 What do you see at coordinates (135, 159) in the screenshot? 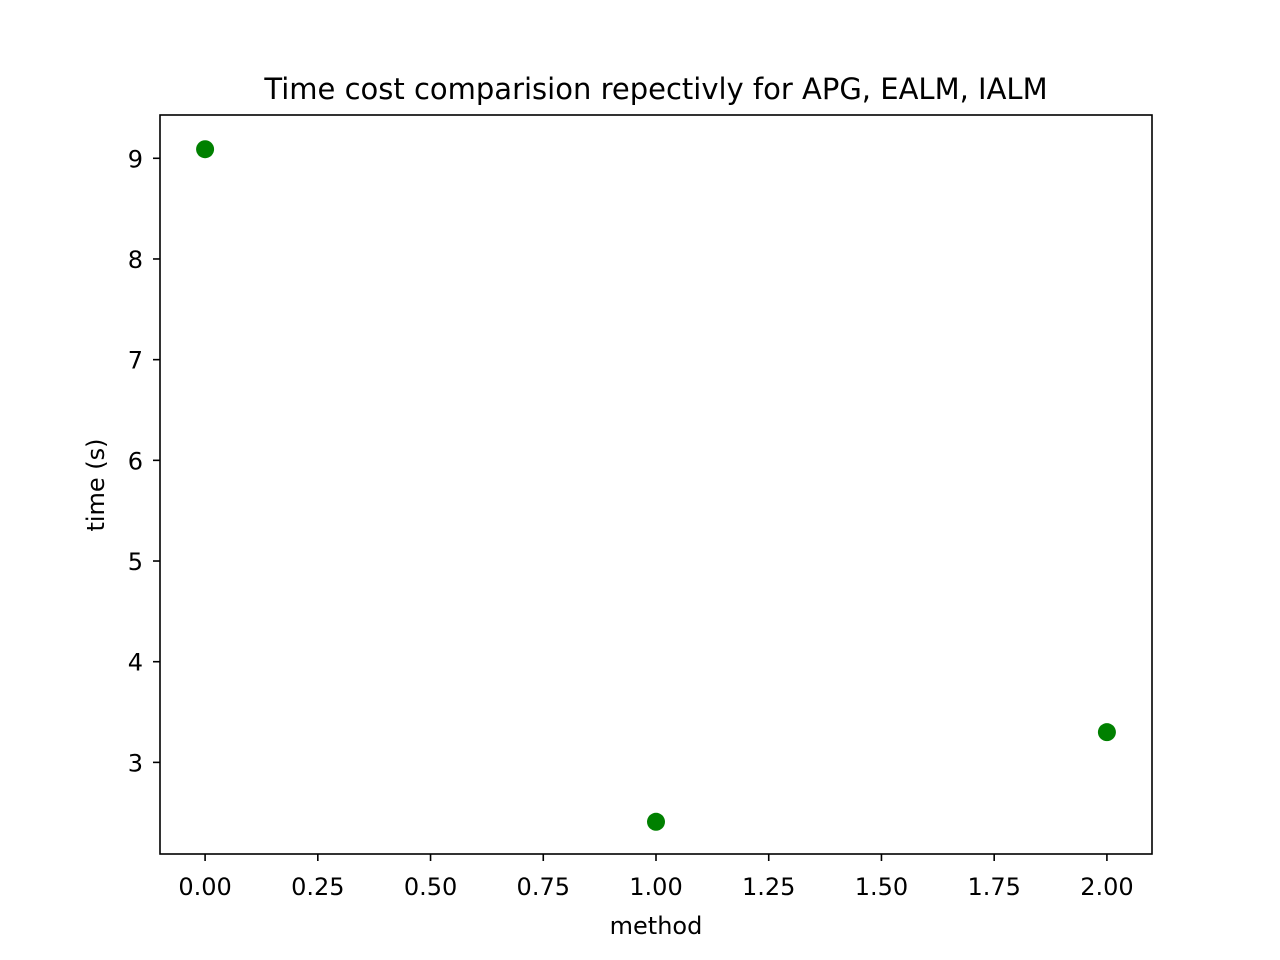
I see `y-tick-label: 9` at bounding box center [135, 159].